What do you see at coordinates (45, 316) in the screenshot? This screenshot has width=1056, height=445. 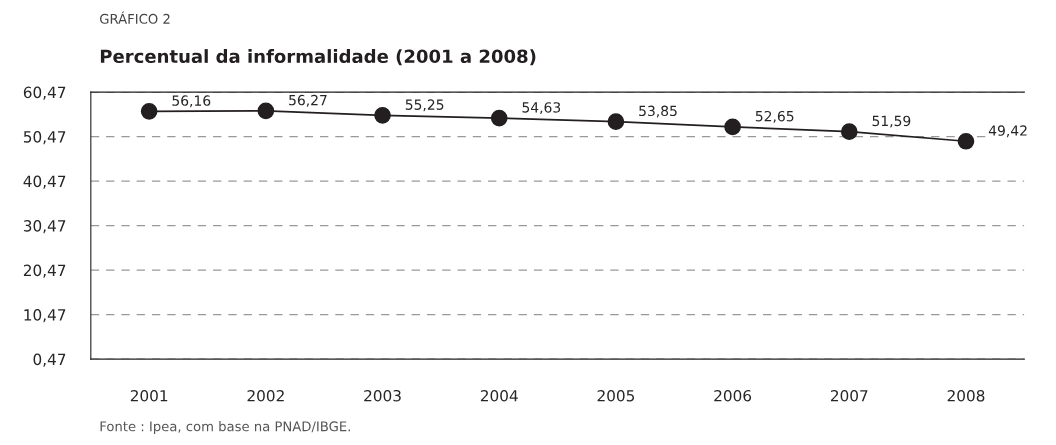 I see `y-tick-label: 10,47` at bounding box center [45, 316].